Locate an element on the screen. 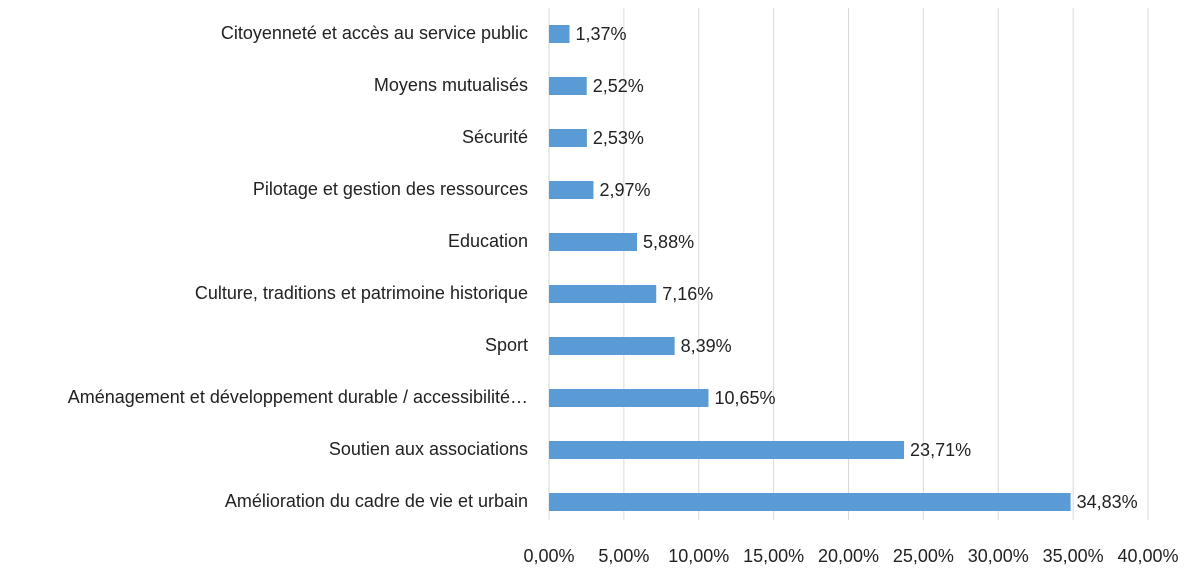 This screenshot has height=572, width=1188. y-tick-label: Pilotage et gestion des ressources is located at coordinates (390, 189).